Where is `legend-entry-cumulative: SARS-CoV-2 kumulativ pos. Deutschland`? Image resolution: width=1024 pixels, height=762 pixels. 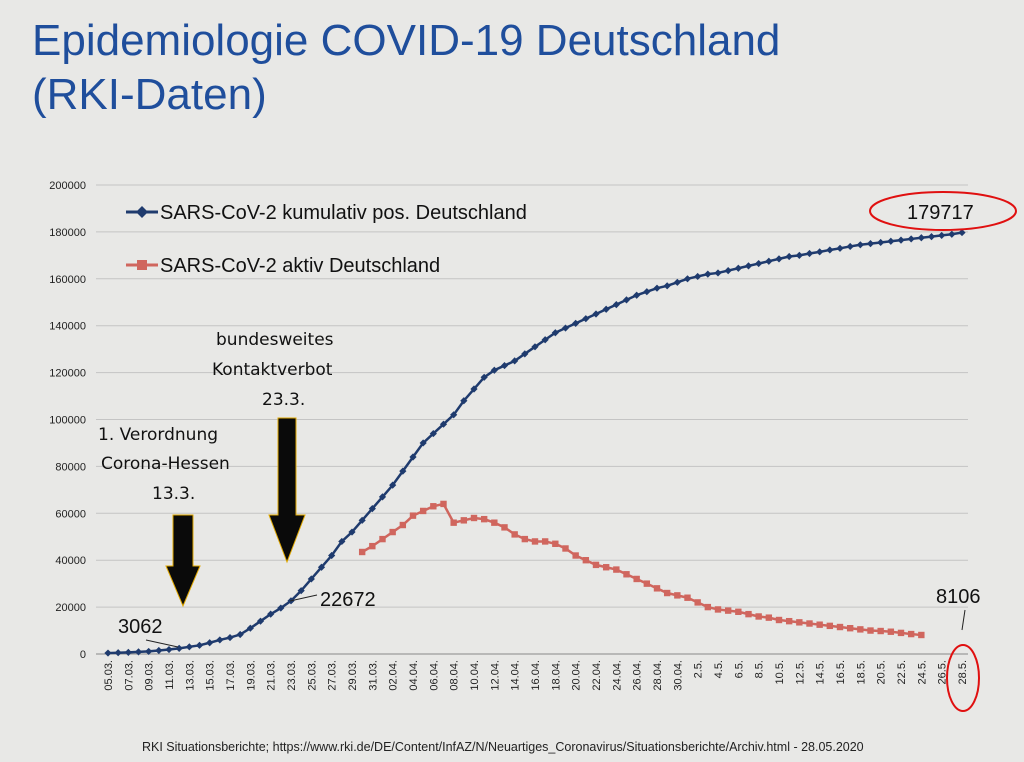
legend-entry-cumulative: SARS-CoV-2 kumulativ pos. Deutschland is located at coordinates (326, 213).